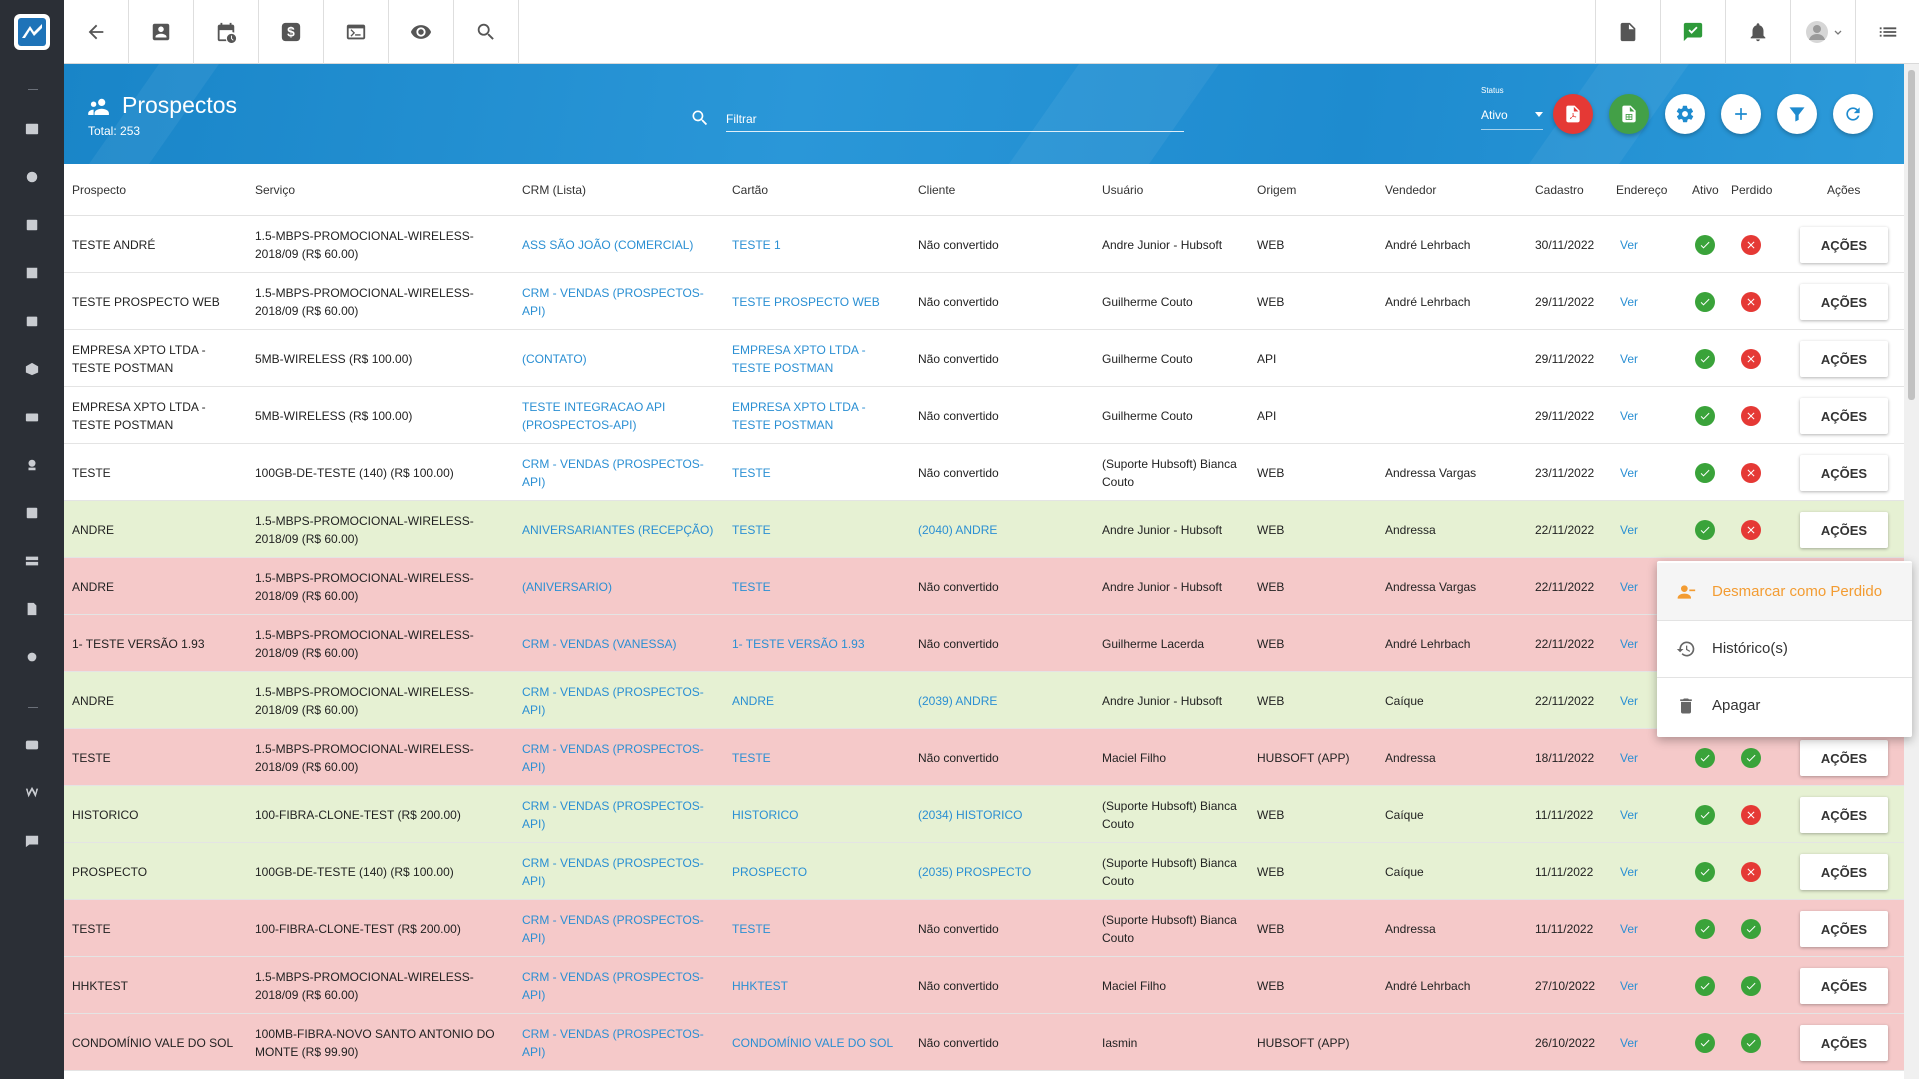 The width and height of the screenshot is (1919, 1079). Describe the element at coordinates (1629, 114) in the screenshot. I see `excel-export-button` at that location.